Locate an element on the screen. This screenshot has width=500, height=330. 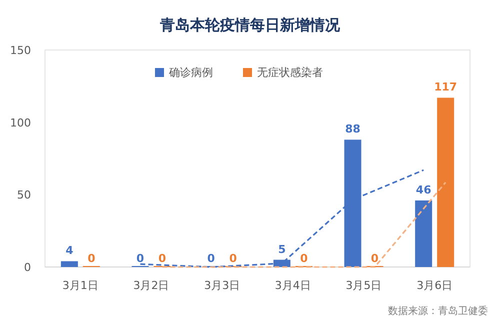
x-tick-label: 3月3日 is located at coordinates (222, 285).